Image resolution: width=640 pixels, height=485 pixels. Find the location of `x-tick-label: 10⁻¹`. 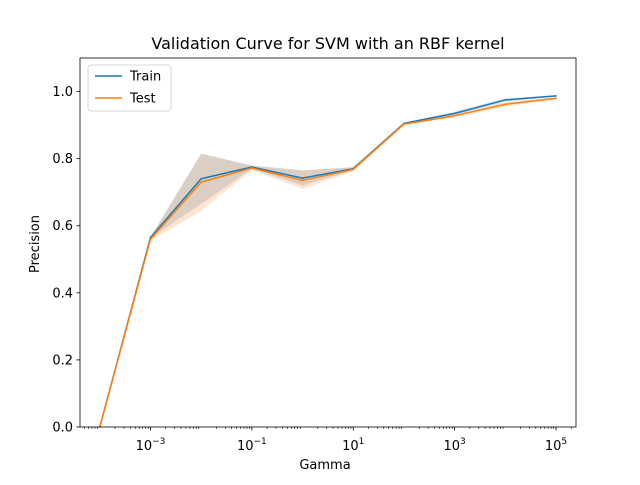

x-tick-label: 10⁻¹ is located at coordinates (252, 445).